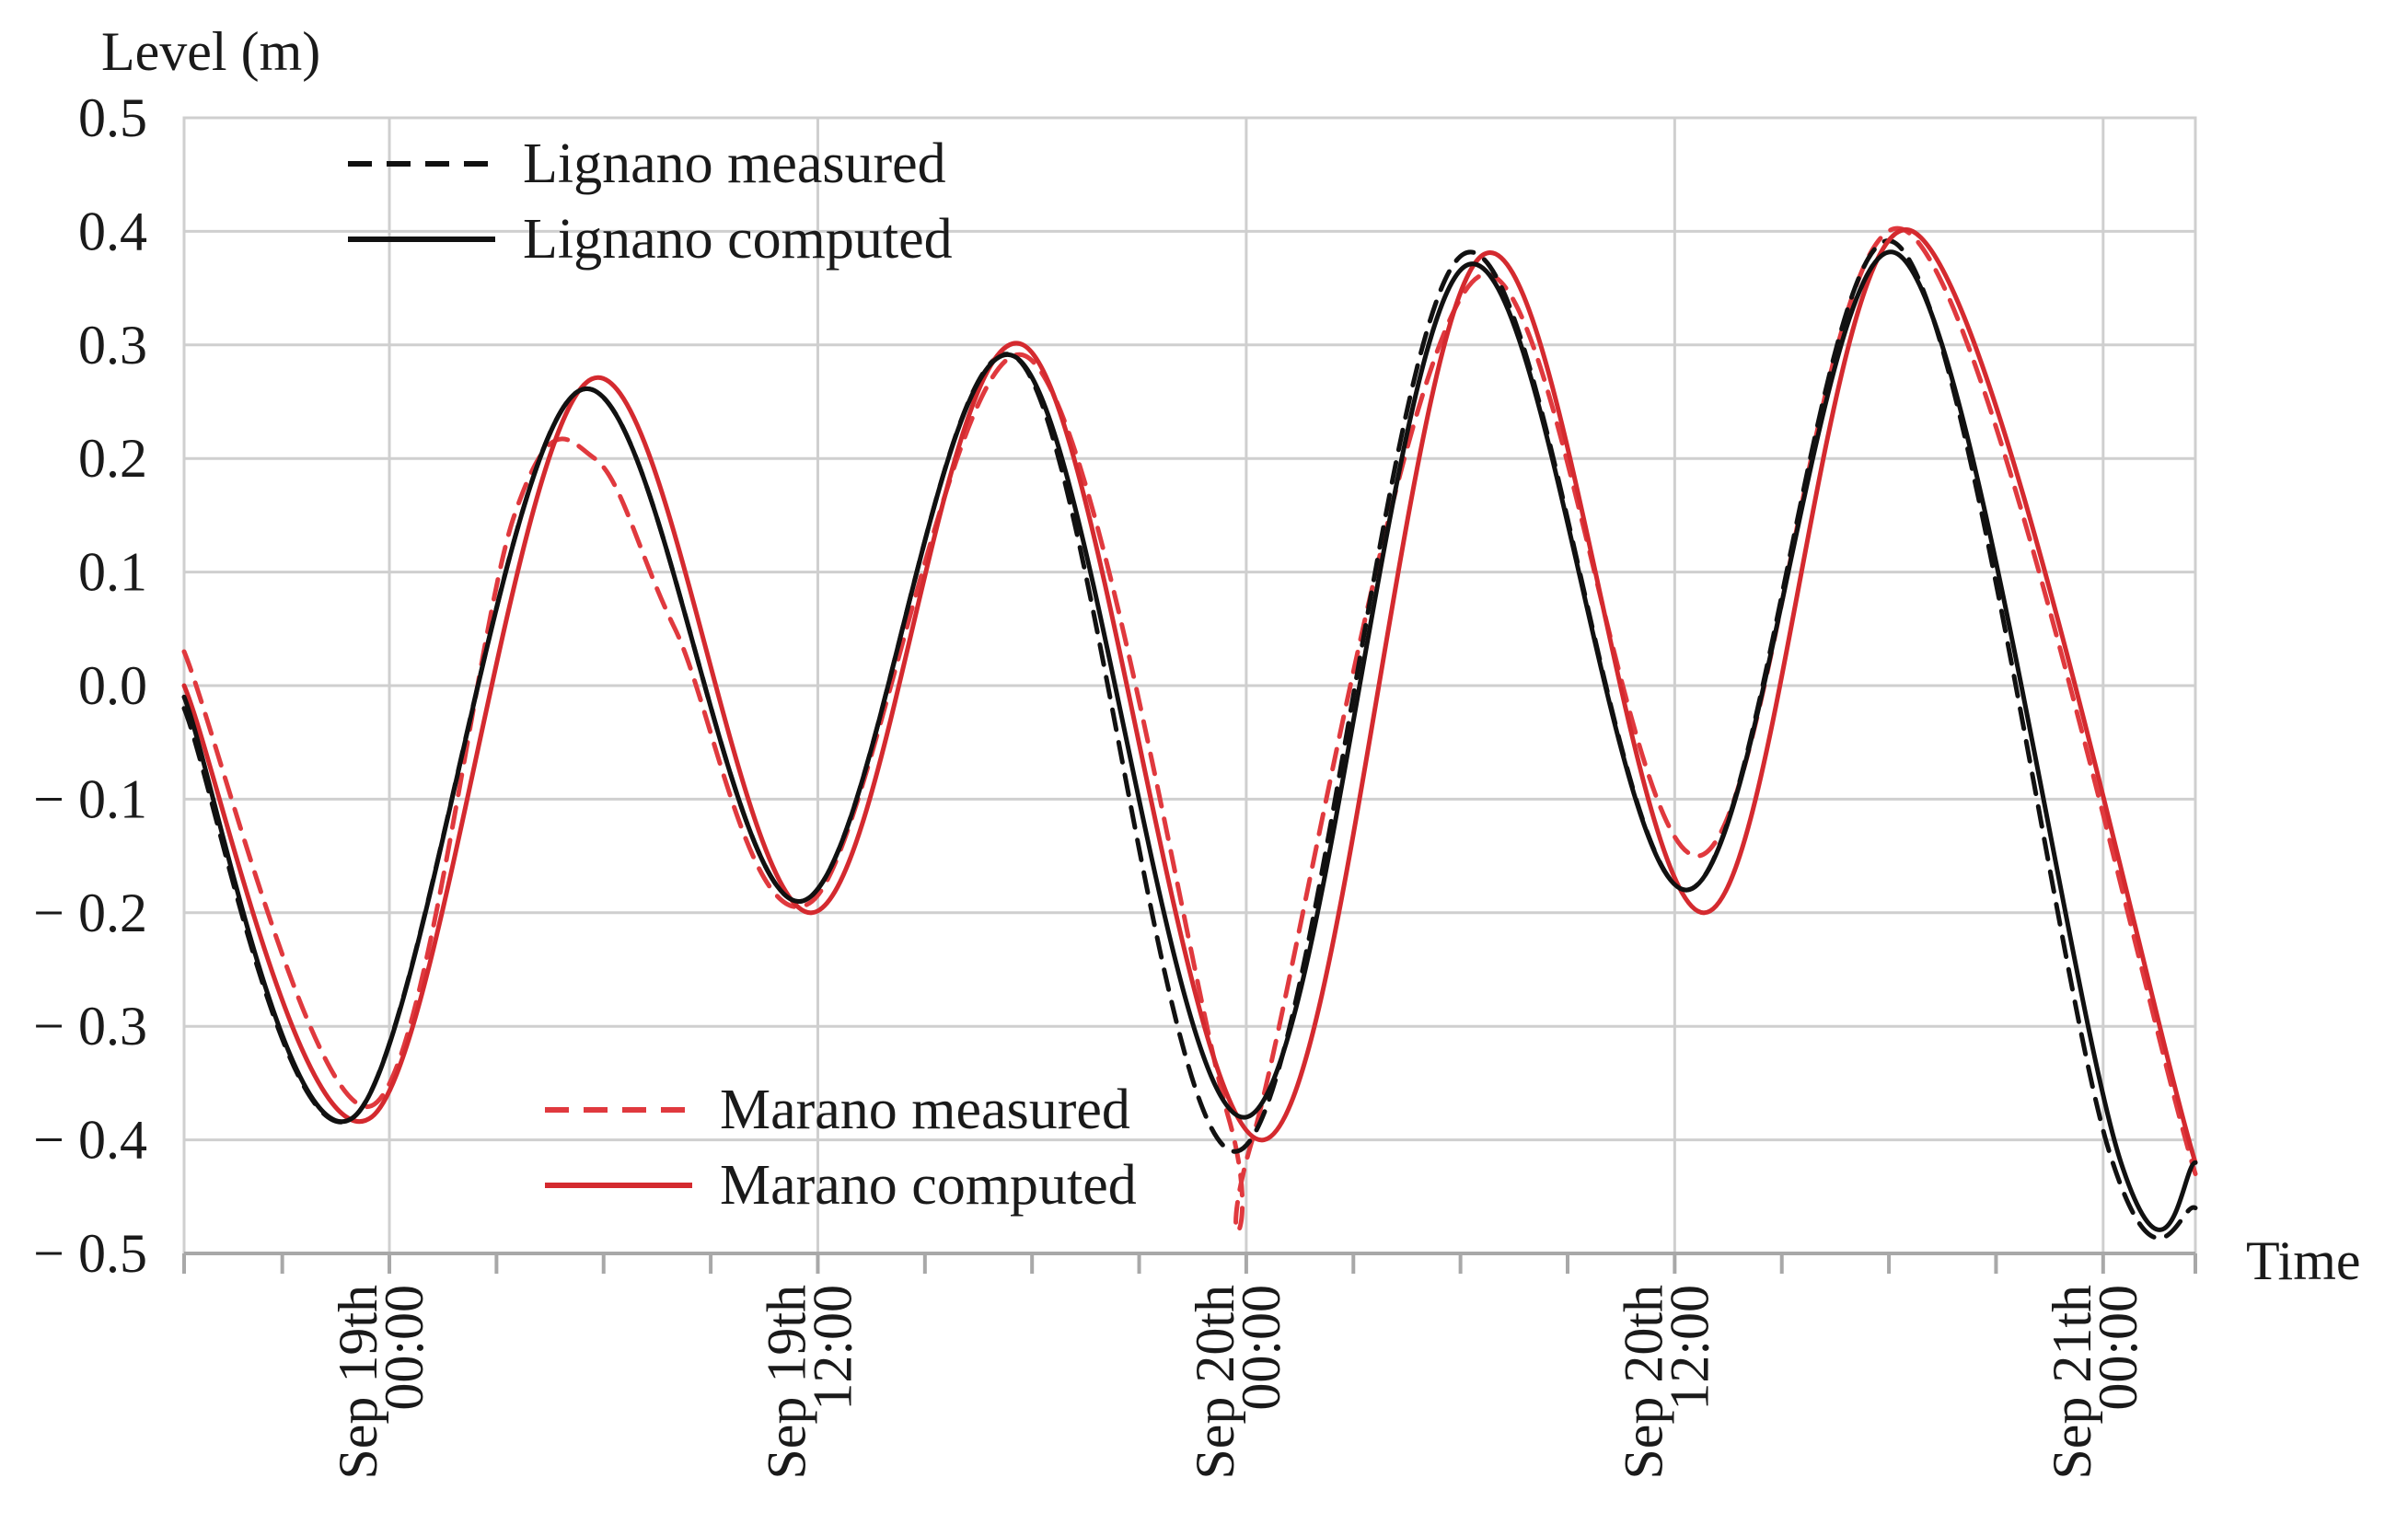  What do you see at coordinates (90, 798) in the screenshot?
I see `y-tick-label: − 0.1` at bounding box center [90, 798].